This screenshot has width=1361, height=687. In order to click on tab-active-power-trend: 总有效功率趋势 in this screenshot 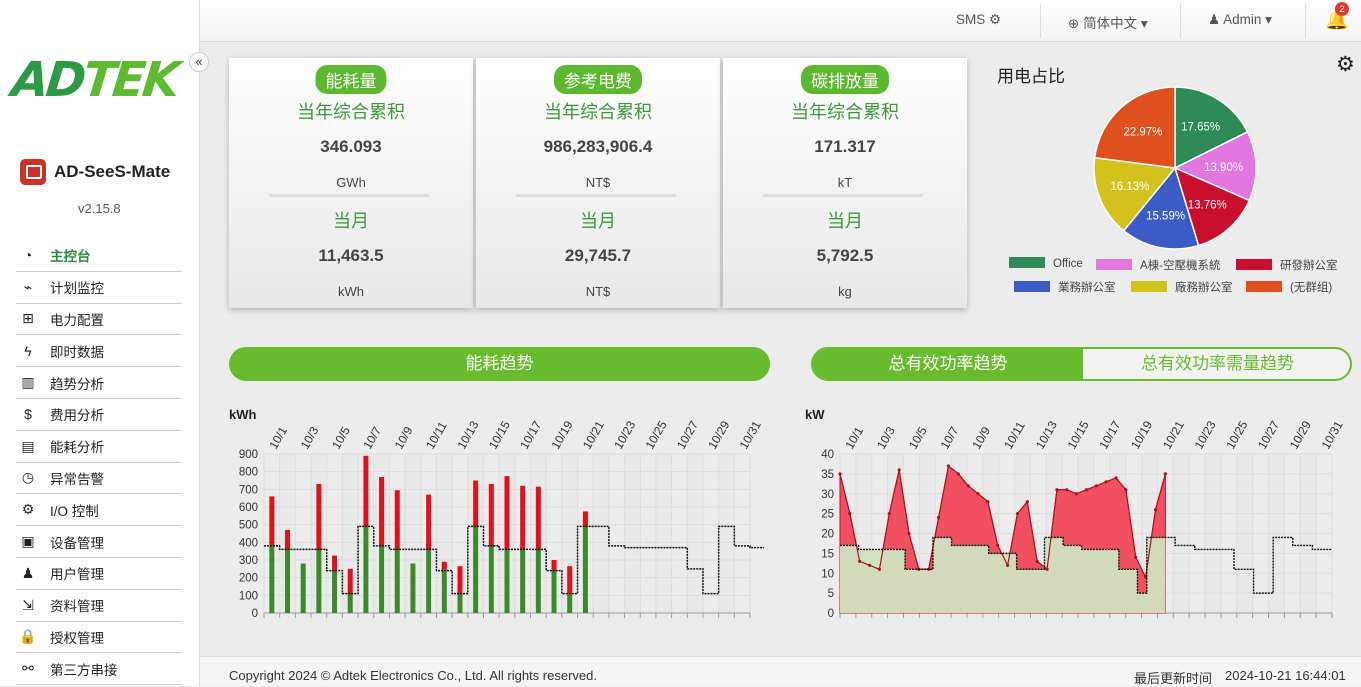, I will do `click(948, 364)`.